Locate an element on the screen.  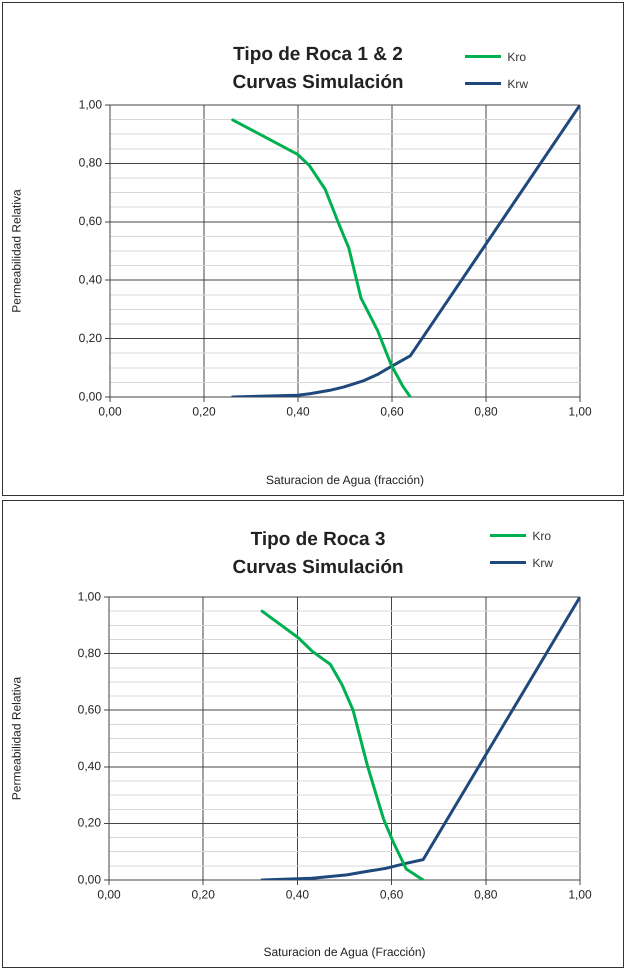
chart-title: Tipo de Roca 3 Curvas Simulación is located at coordinates (318, 554).